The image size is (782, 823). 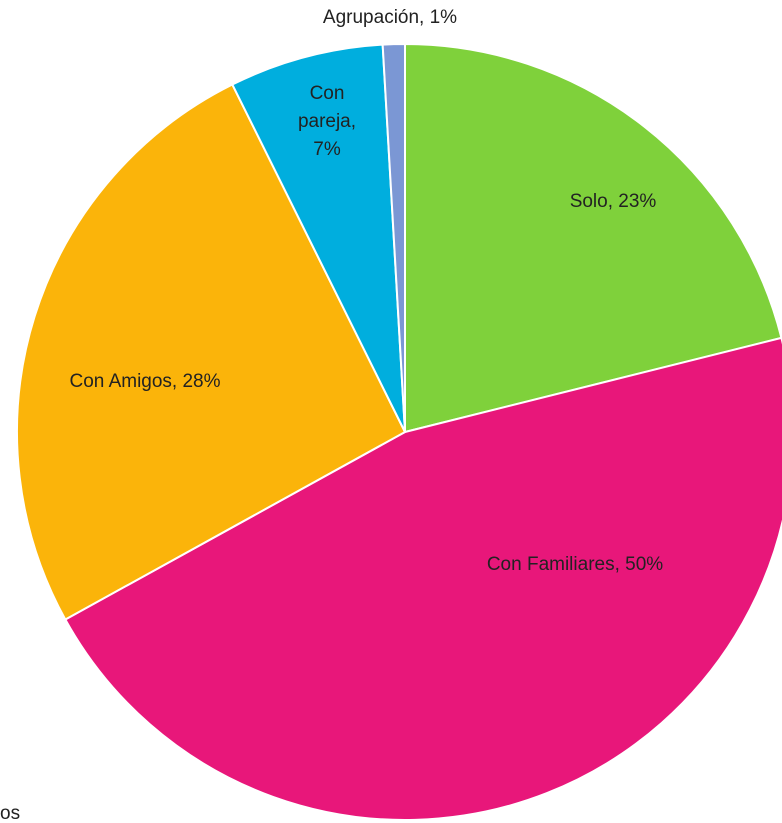 I want to click on data-label: Con Amigos, 28%, so click(x=144, y=381).